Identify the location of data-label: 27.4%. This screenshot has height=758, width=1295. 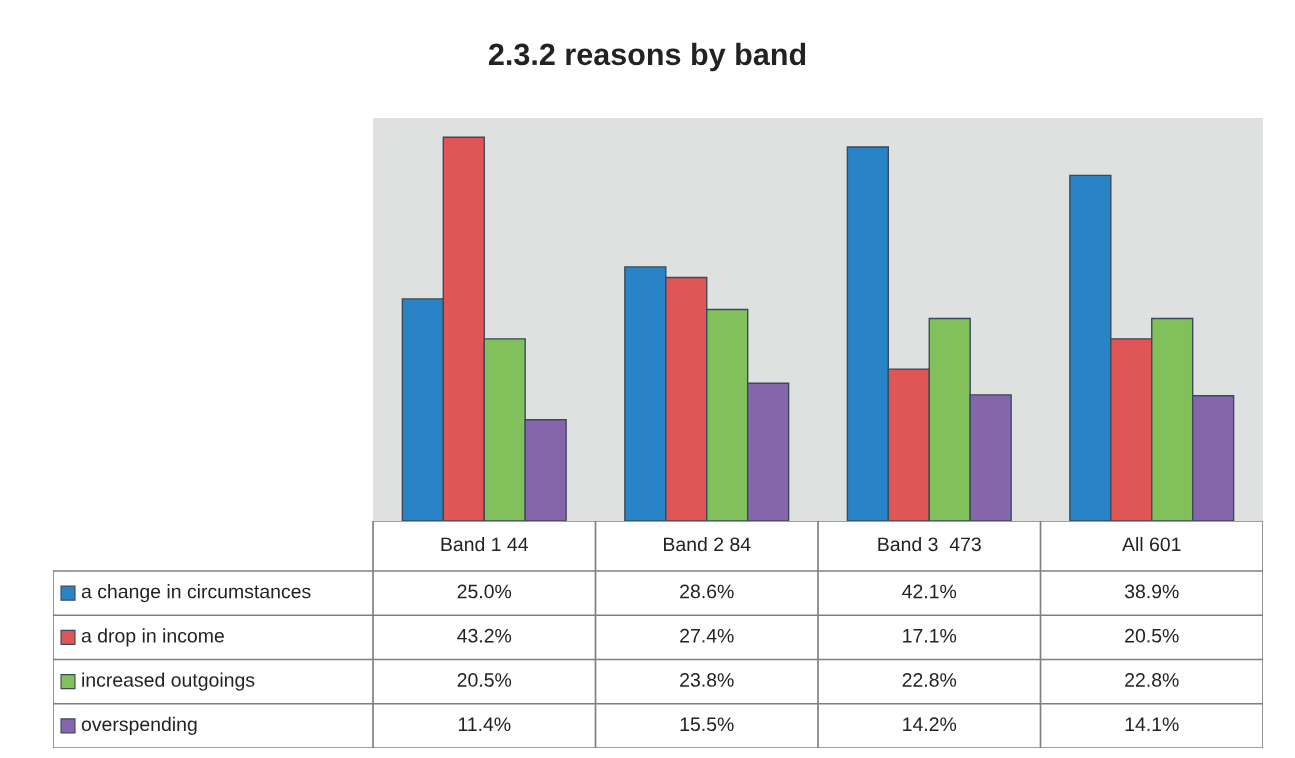
(707, 635).